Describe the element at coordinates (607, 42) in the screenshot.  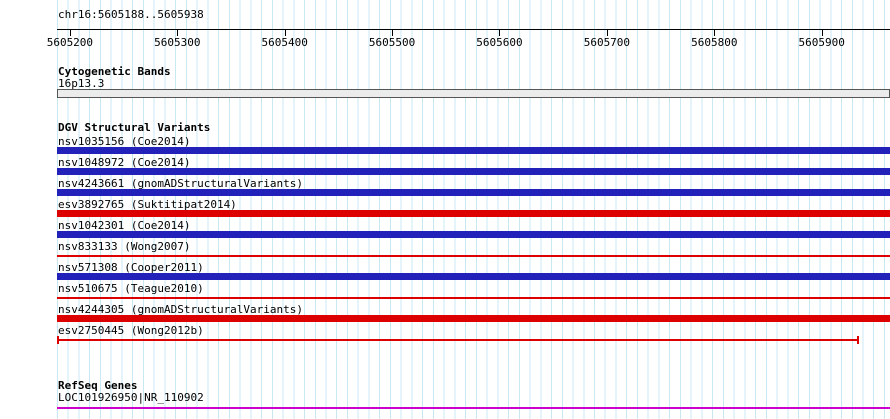
I see `ruler-tick-label: 5605700` at that location.